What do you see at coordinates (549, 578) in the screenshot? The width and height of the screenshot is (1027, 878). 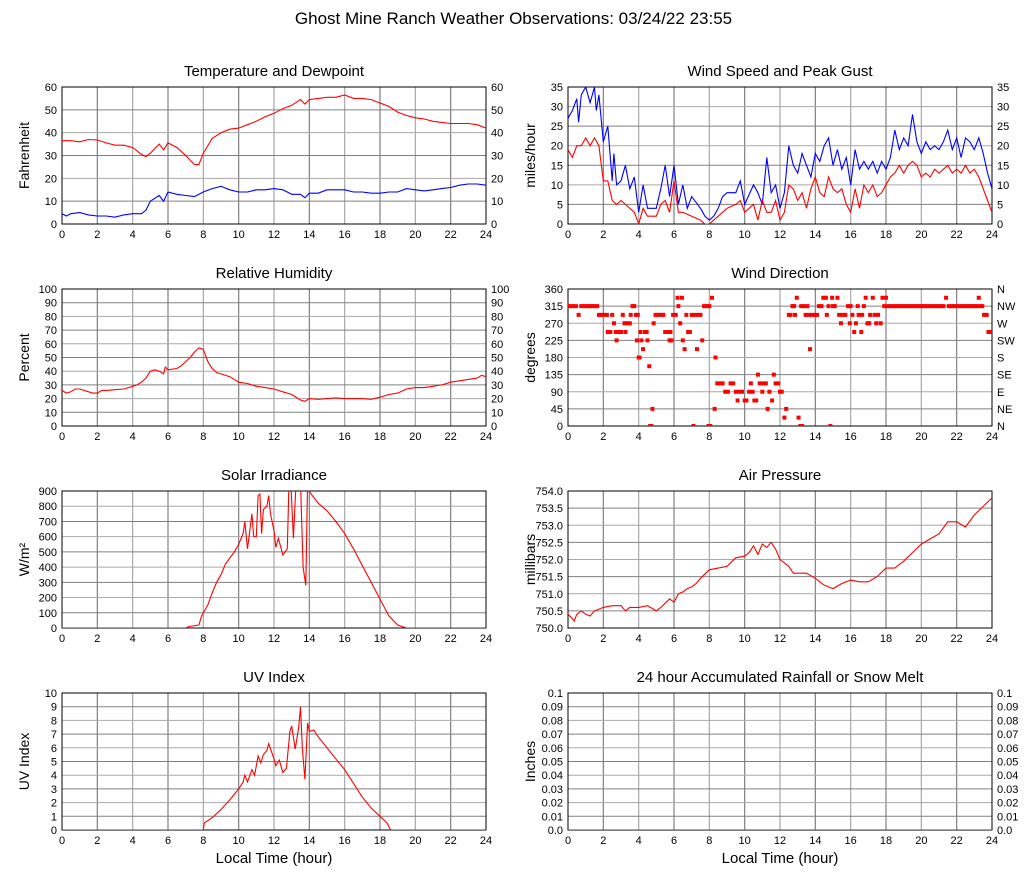 I see `y-tick-label: 751.5` at bounding box center [549, 578].